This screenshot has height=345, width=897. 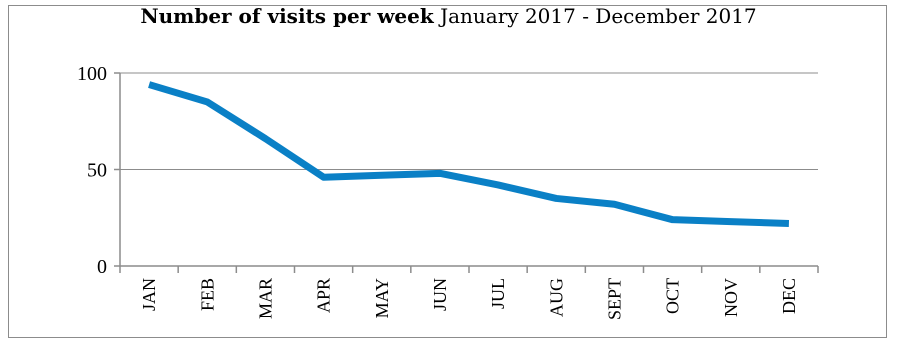 What do you see at coordinates (731, 297) in the screenshot?
I see `x-tick-label: NOV` at bounding box center [731, 297].